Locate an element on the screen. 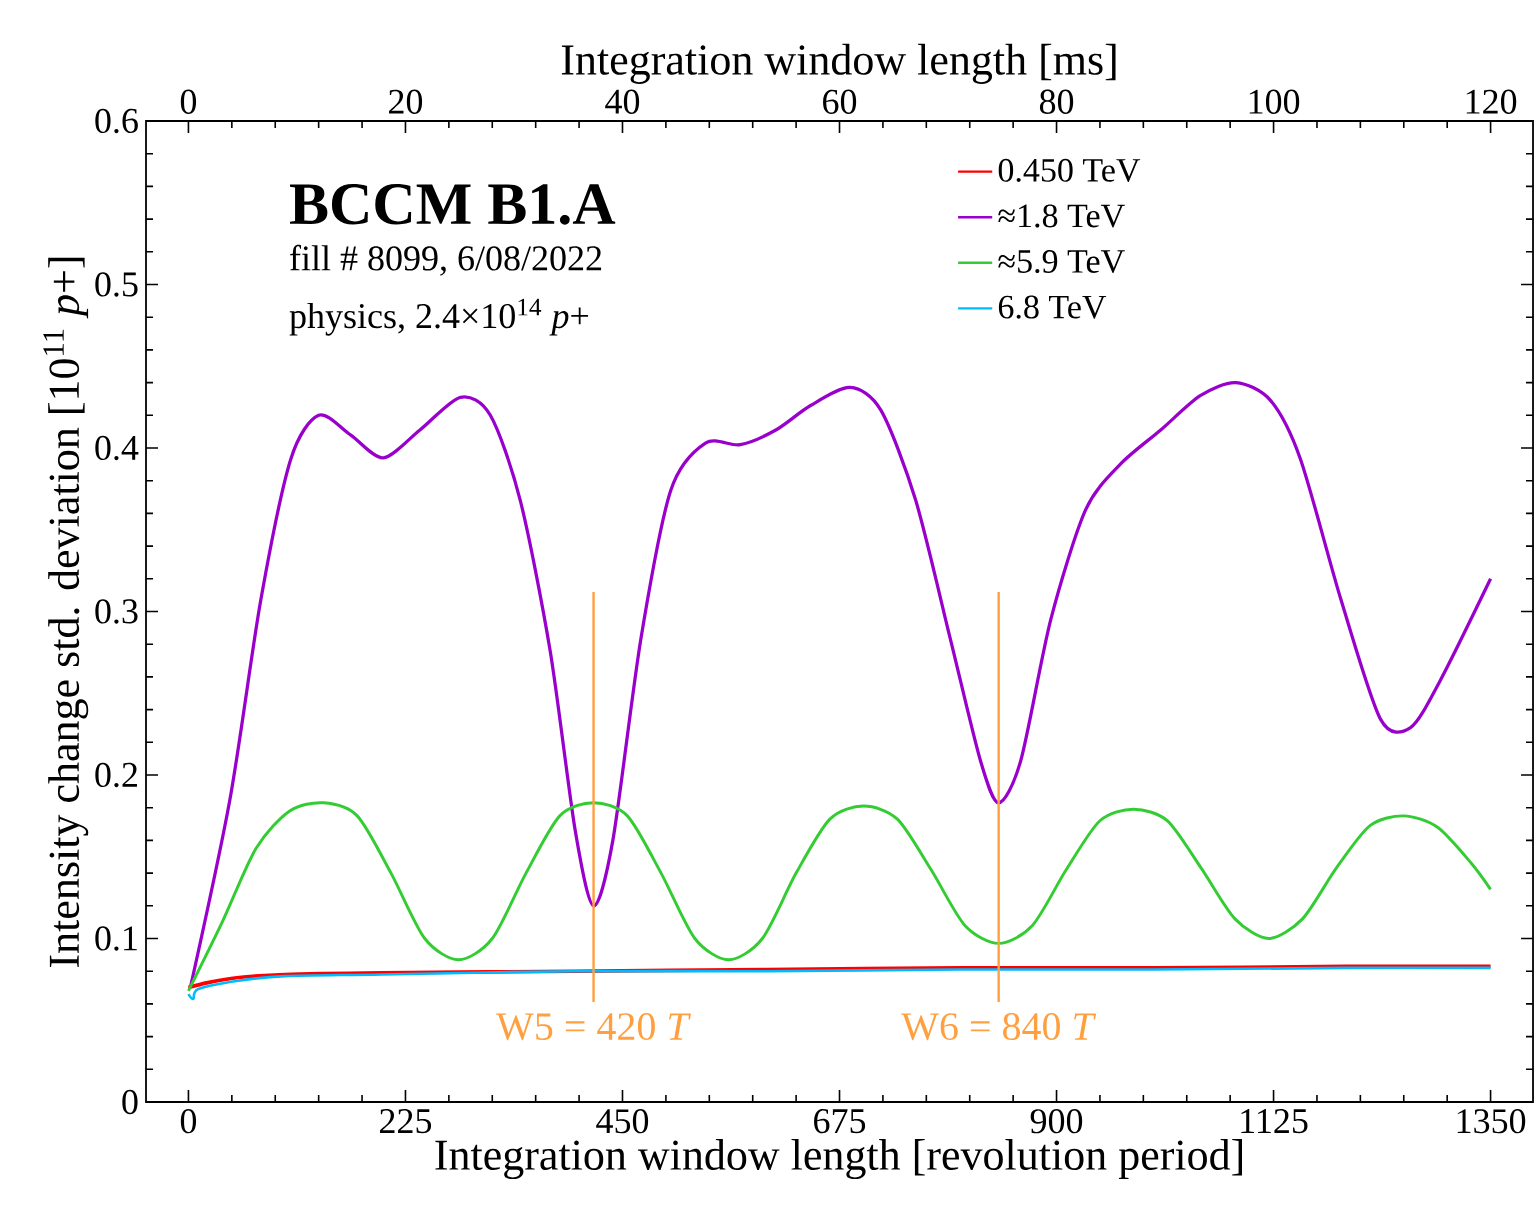  x-tick-label: 675 is located at coordinates (840, 1121).